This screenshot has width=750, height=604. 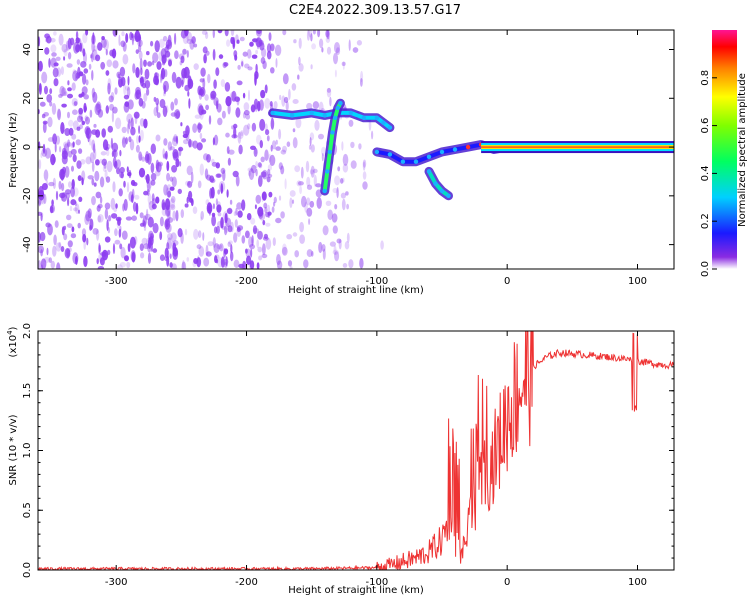 I want to click on colorbar-ticks: 0.0 0.2 0.4 0.6 0.8, so click(x=708, y=173).